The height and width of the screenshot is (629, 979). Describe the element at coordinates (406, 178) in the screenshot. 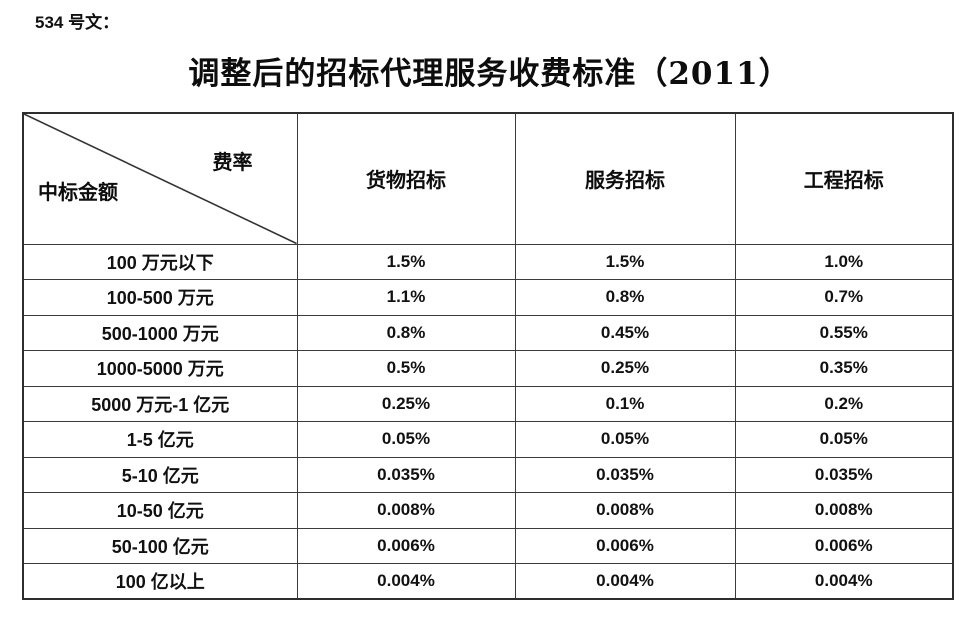

I see `column-header-goods: 货物招标` at that location.